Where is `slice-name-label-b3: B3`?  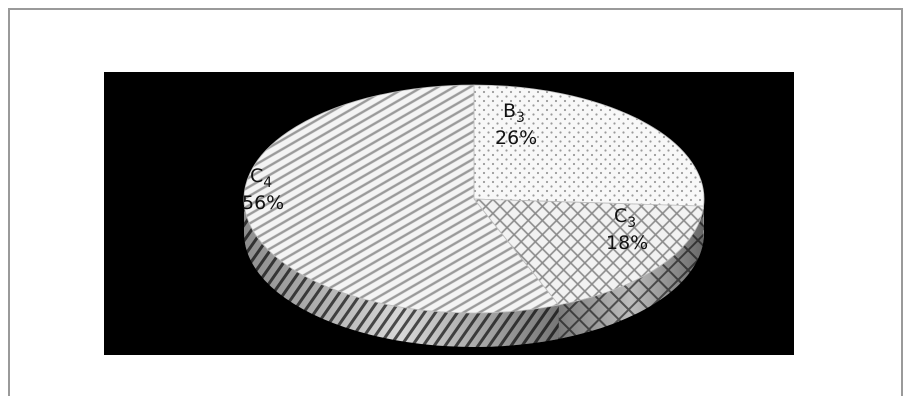
slice-name-label-b3: B3 is located at coordinates (514, 113).